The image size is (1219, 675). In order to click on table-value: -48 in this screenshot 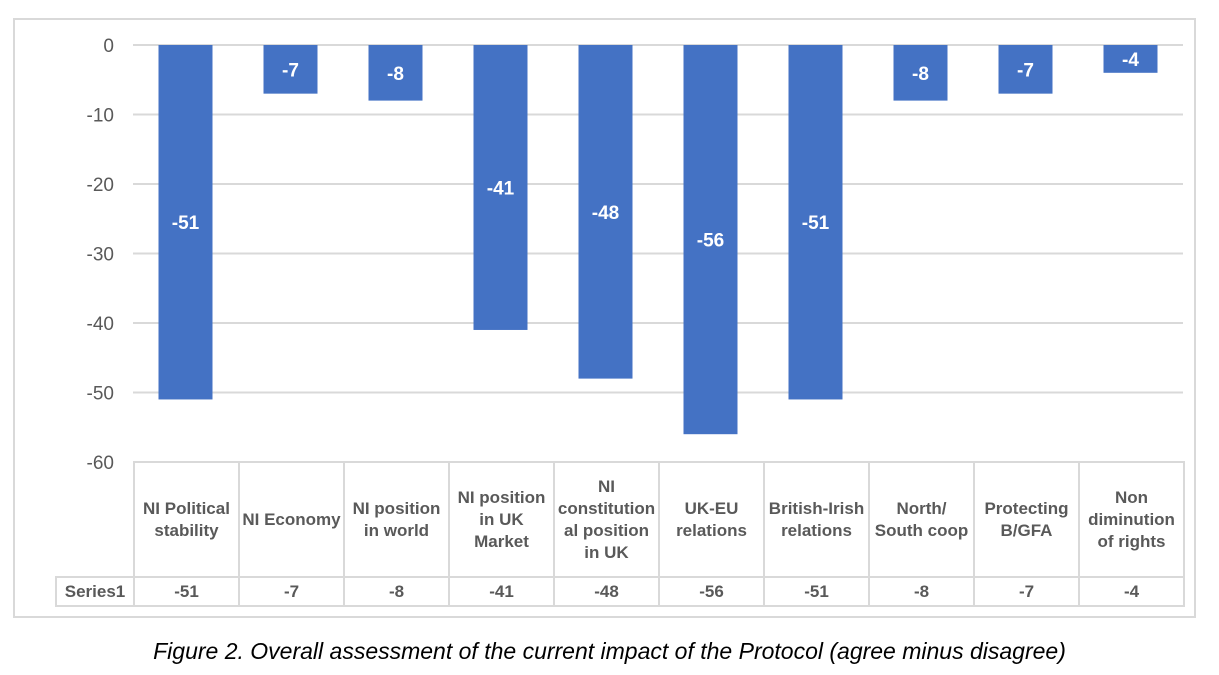, I will do `click(606, 591)`.